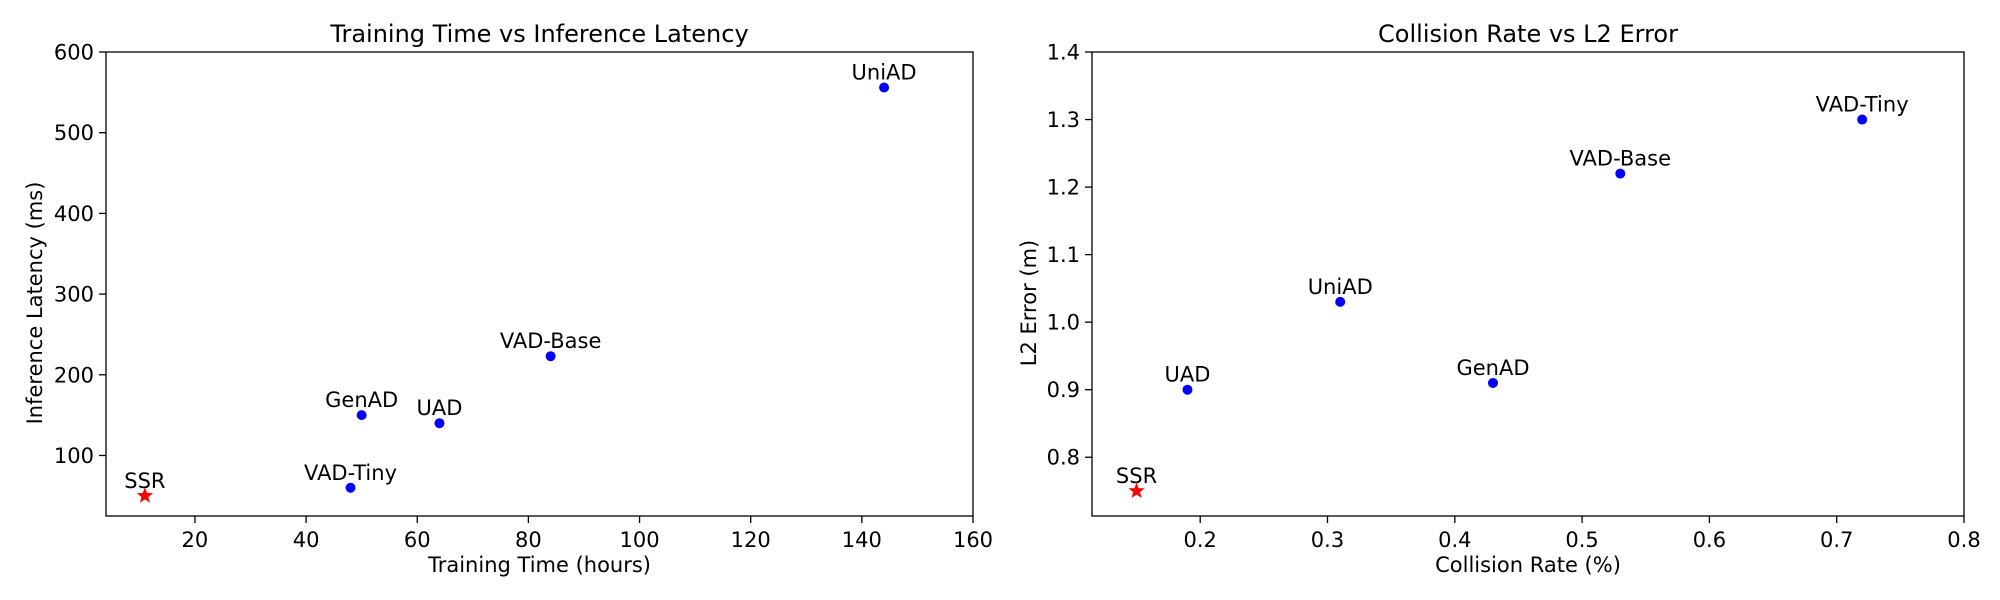 This screenshot has height=600, width=2000. Describe the element at coordinates (195, 540) in the screenshot. I see `x-tick-label: 20` at that location.